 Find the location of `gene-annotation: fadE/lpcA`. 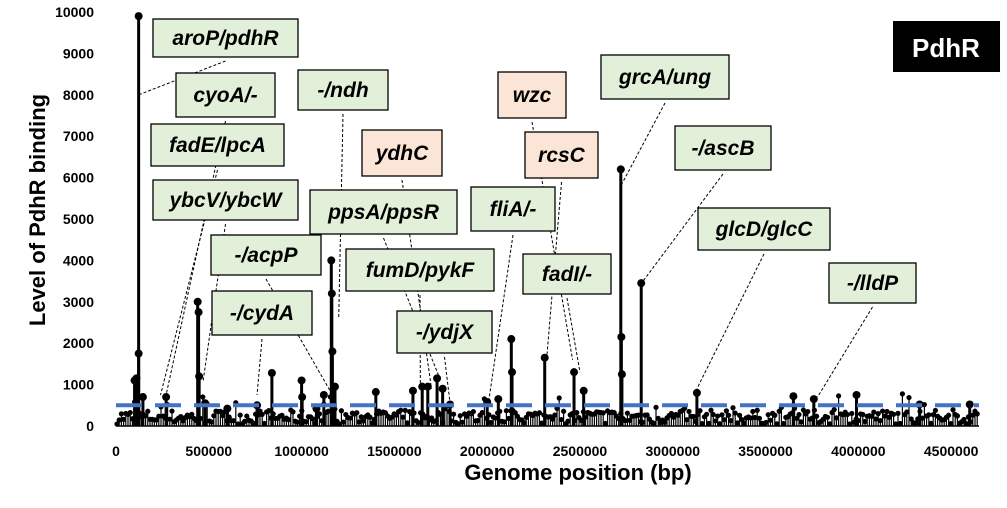

gene-annotation: fadE/lpcA is located at coordinates (217, 259).